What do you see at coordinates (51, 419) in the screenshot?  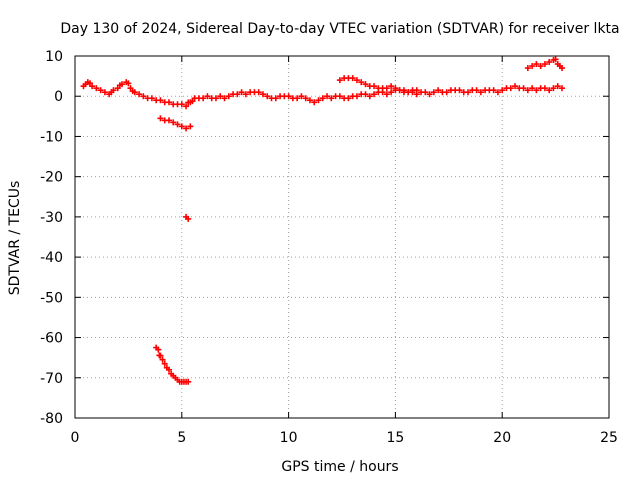 I see `y-tick-label: -80` at bounding box center [51, 419].